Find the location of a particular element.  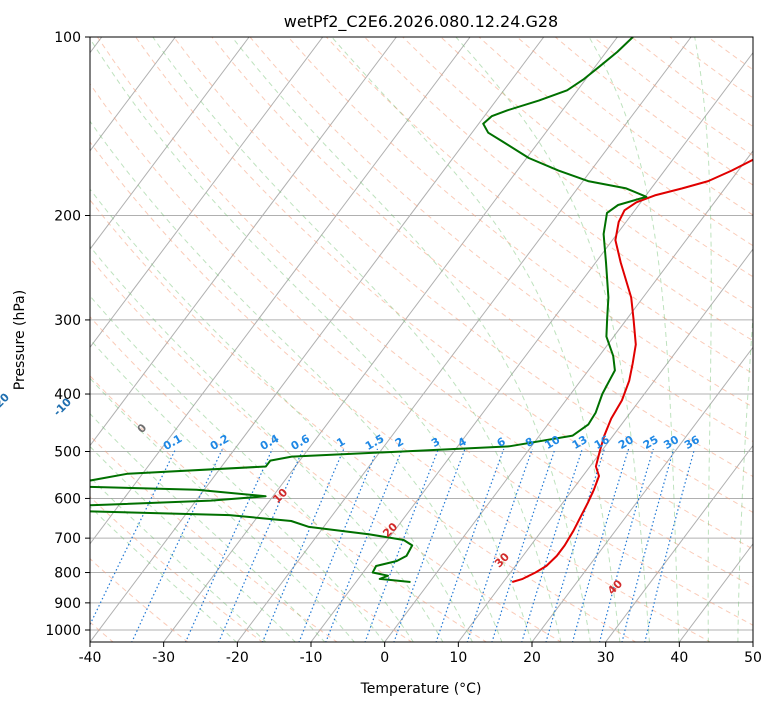

x-axis-ticks: -40 -30 -20 -10 0 10 20 30 40 50 is located at coordinates (420, 654).